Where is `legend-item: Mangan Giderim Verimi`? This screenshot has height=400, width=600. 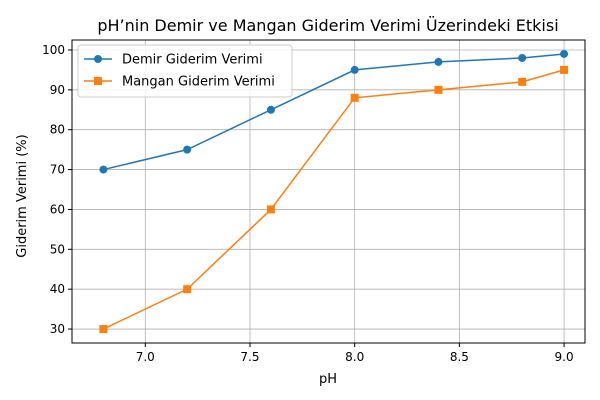
legend-item: Mangan Giderim Verimi is located at coordinates (179, 82).